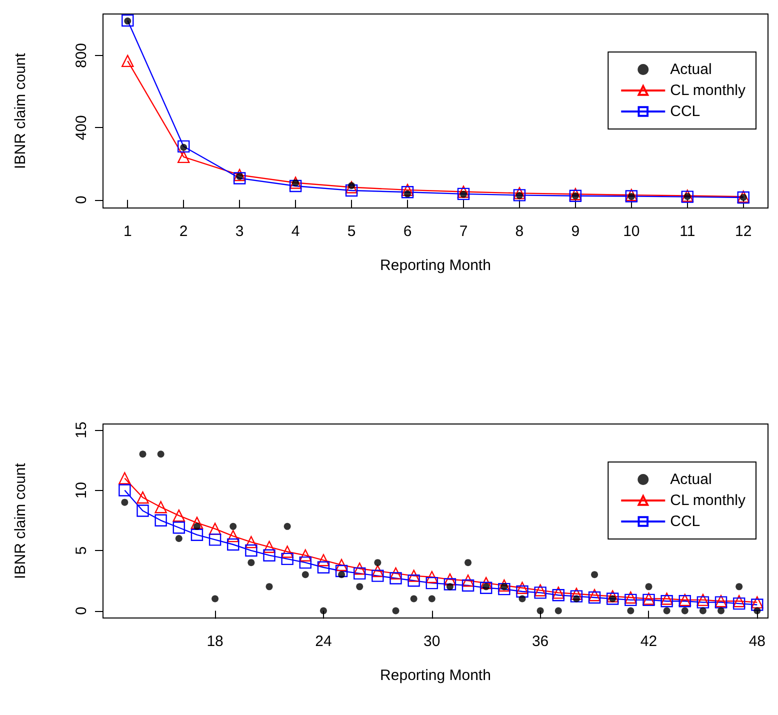 Image resolution: width=778 pixels, height=715 pixels. Describe the element at coordinates (215, 641) in the screenshot. I see `x-tick-label: 18` at that location.